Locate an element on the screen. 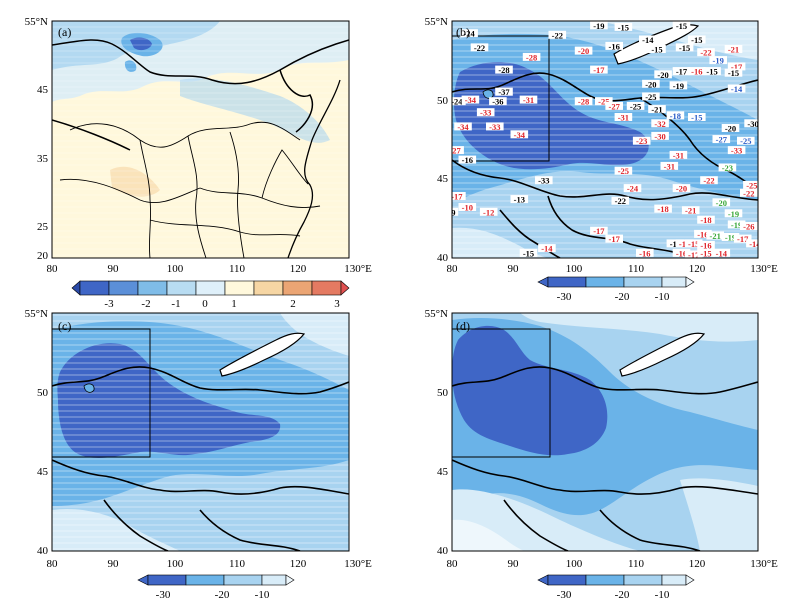 Image resolution: width=798 pixels, height=607 pixels. station-value-label: -32 is located at coordinates (659, 124).